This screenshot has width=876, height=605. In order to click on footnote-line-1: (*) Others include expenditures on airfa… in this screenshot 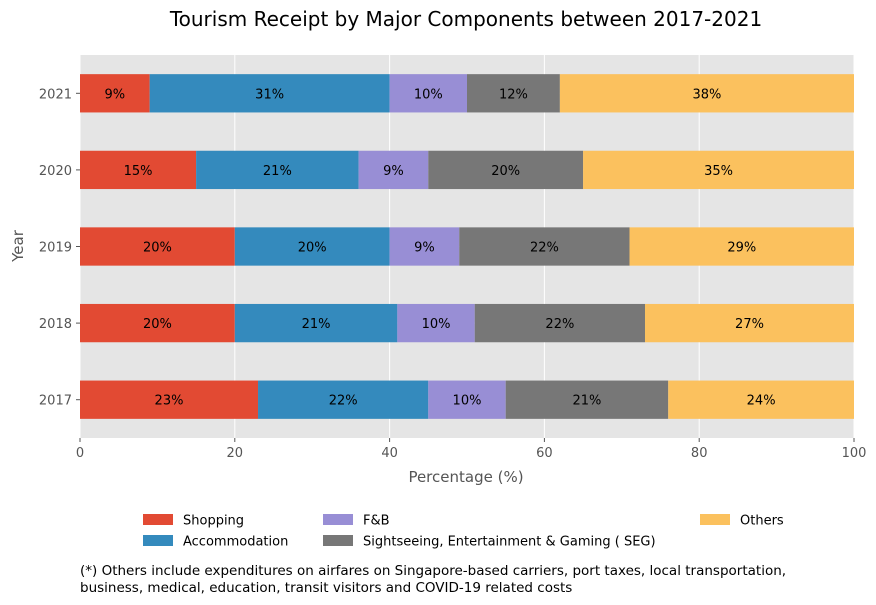, I will do `click(433, 571)`.